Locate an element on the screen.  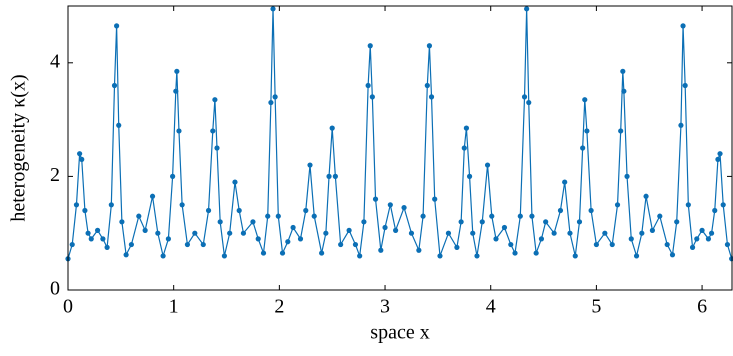
y-tick-label: 0 is located at coordinates (55, 289).